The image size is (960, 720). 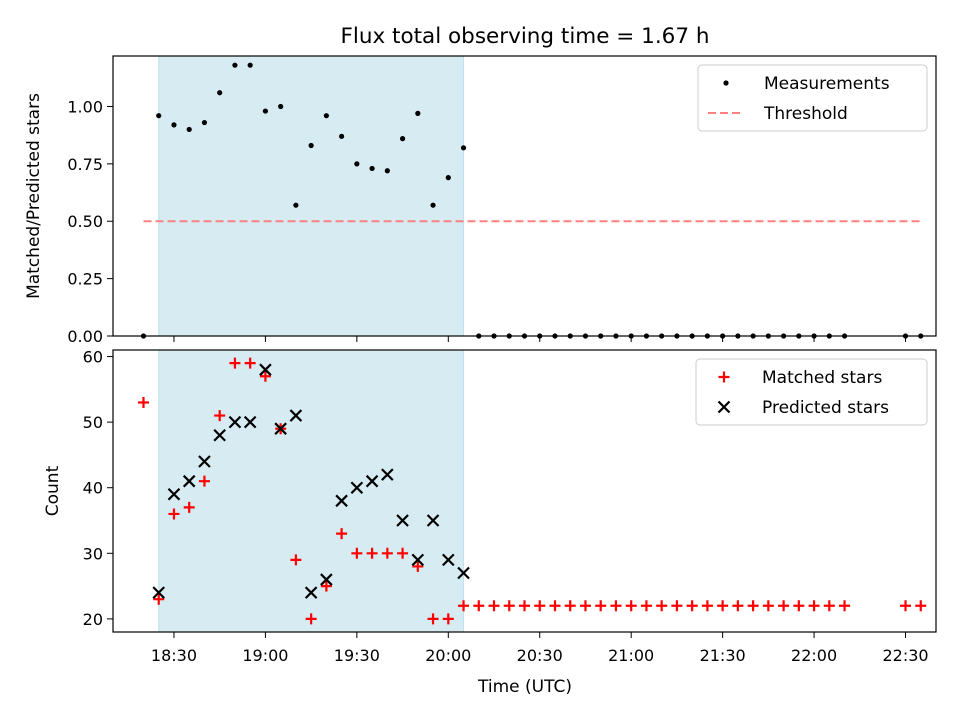 What do you see at coordinates (905, 655) in the screenshot?
I see `x-tick-label: 22:30` at bounding box center [905, 655].